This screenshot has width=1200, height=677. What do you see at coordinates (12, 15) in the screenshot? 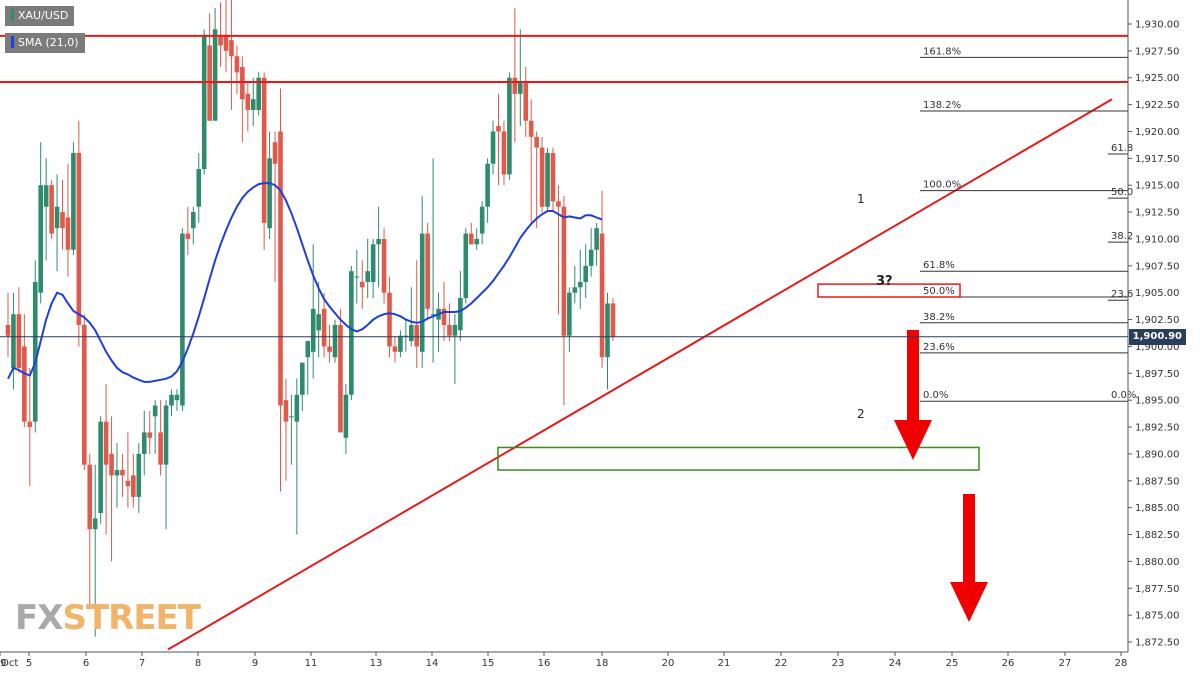
I see `symbol-color-swatch` at bounding box center [12, 15].